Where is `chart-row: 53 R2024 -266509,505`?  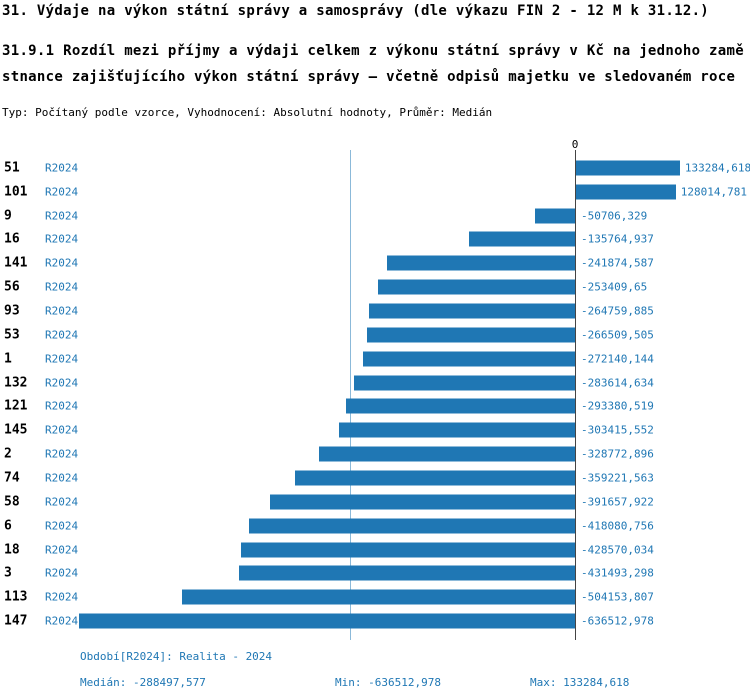 chart-row: 53 R2024 -266509,505 is located at coordinates (375, 335).